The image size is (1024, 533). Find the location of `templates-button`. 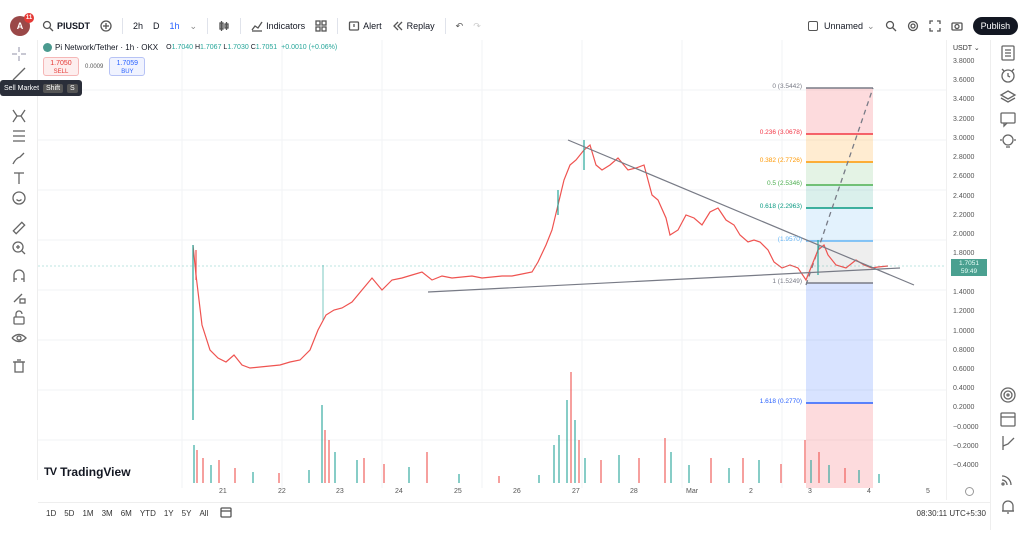

templates-button is located at coordinates (321, 26).